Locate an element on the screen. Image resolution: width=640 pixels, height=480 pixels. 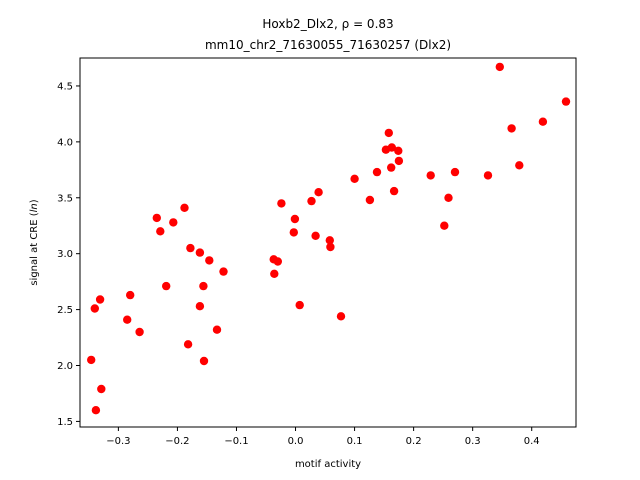
x-tick-label: 0.1 is located at coordinates (355, 441).